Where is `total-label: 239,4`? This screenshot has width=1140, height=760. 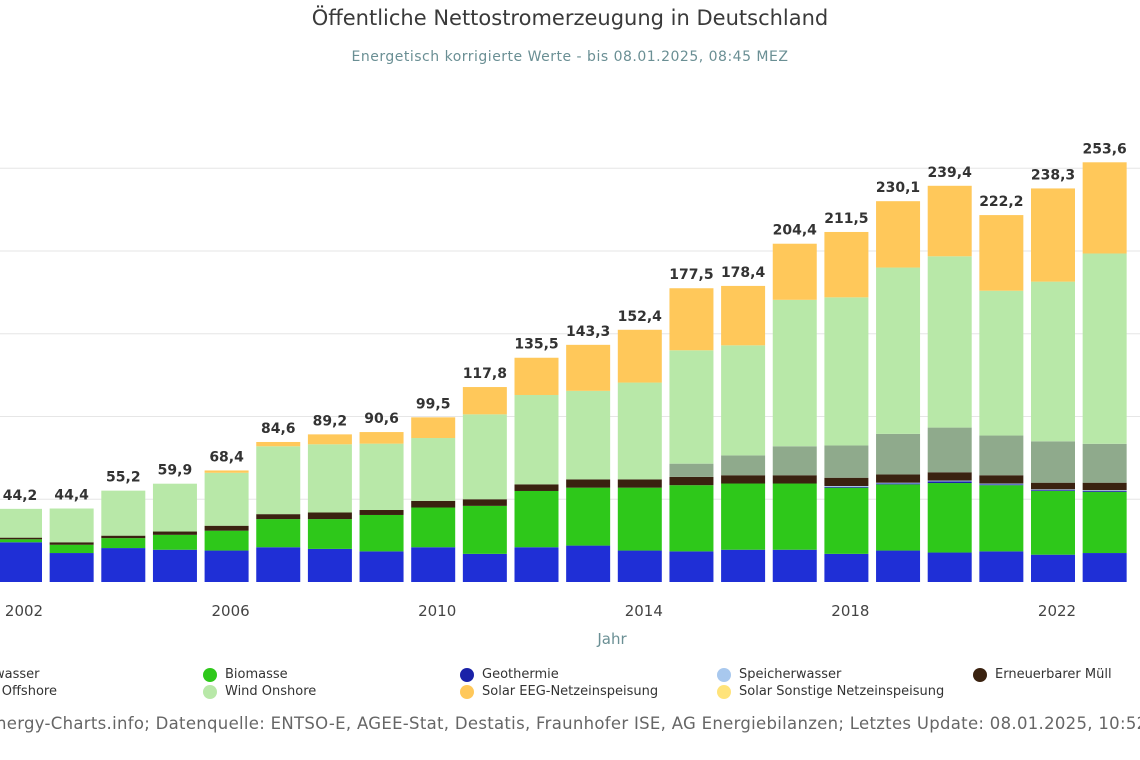 total-label: 239,4 is located at coordinates (950, 173).